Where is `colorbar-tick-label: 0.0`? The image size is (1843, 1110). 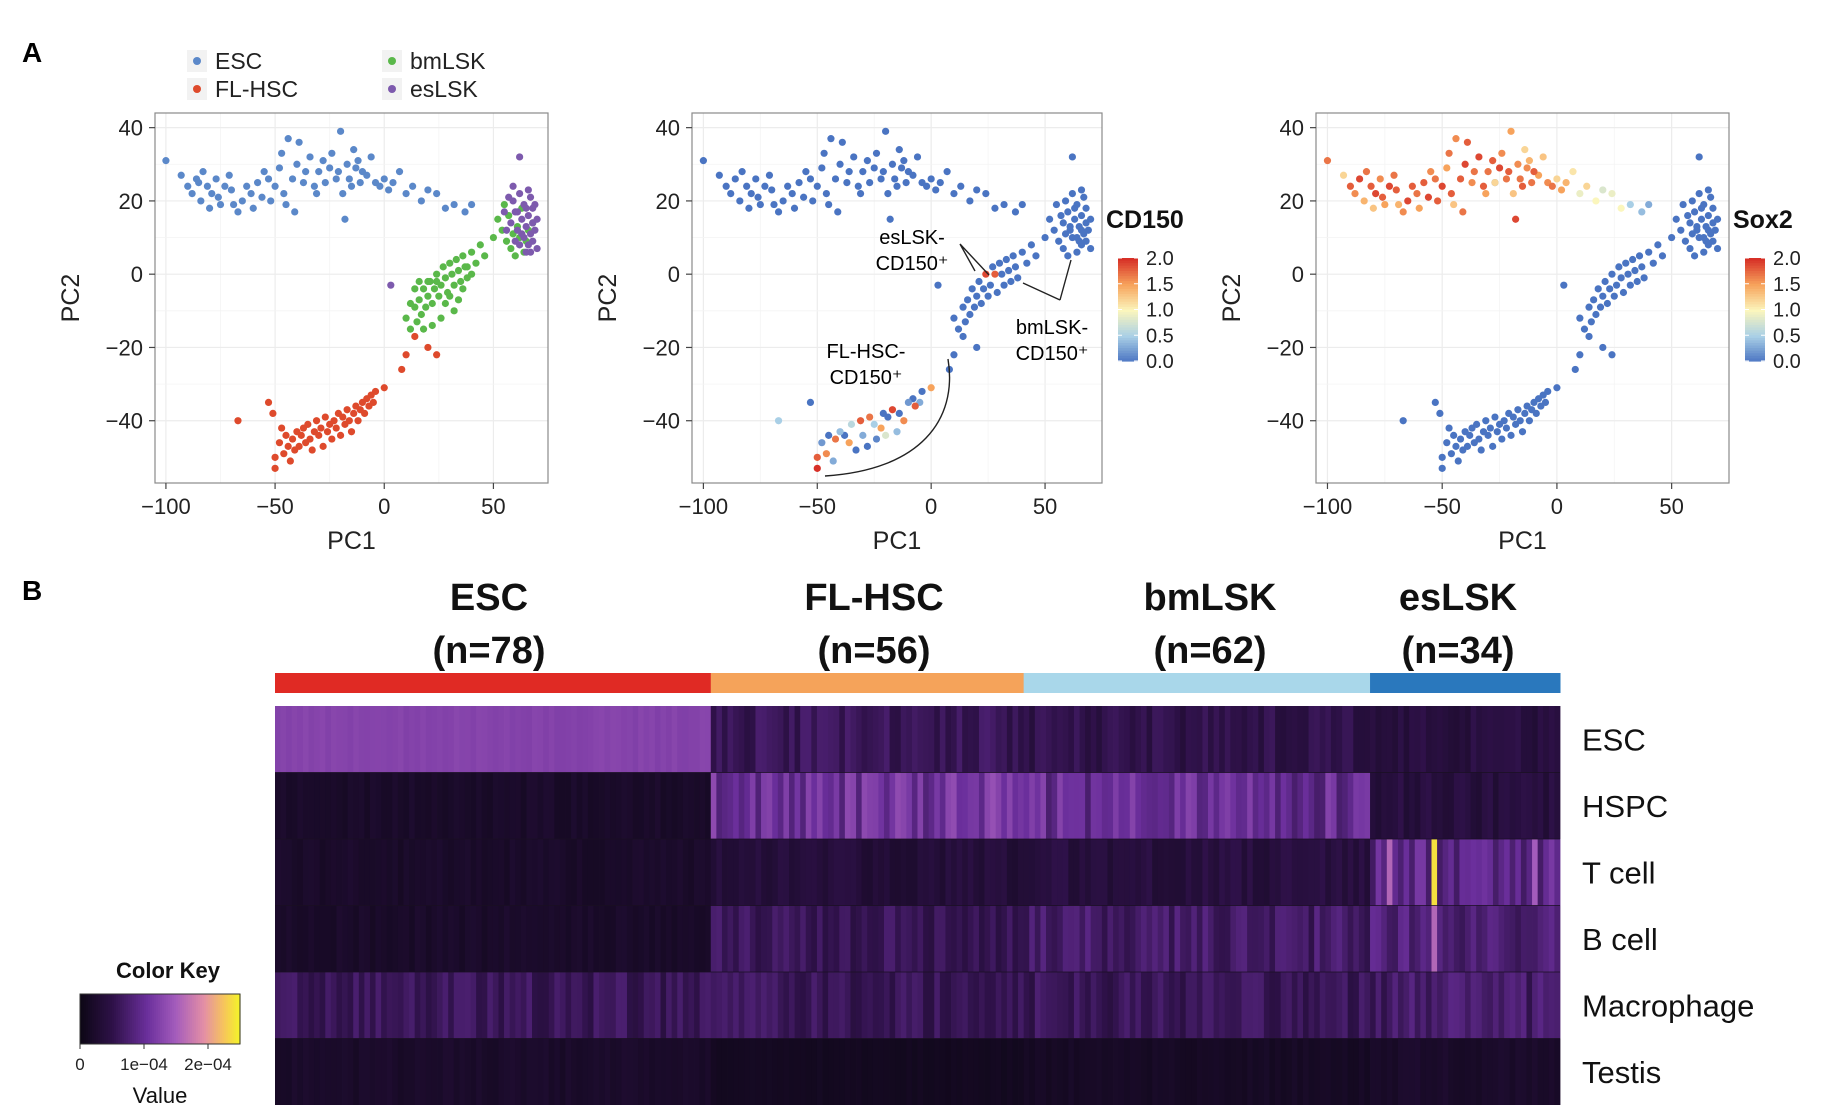
colorbar-tick-label: 0.0 is located at coordinates (1160, 362).